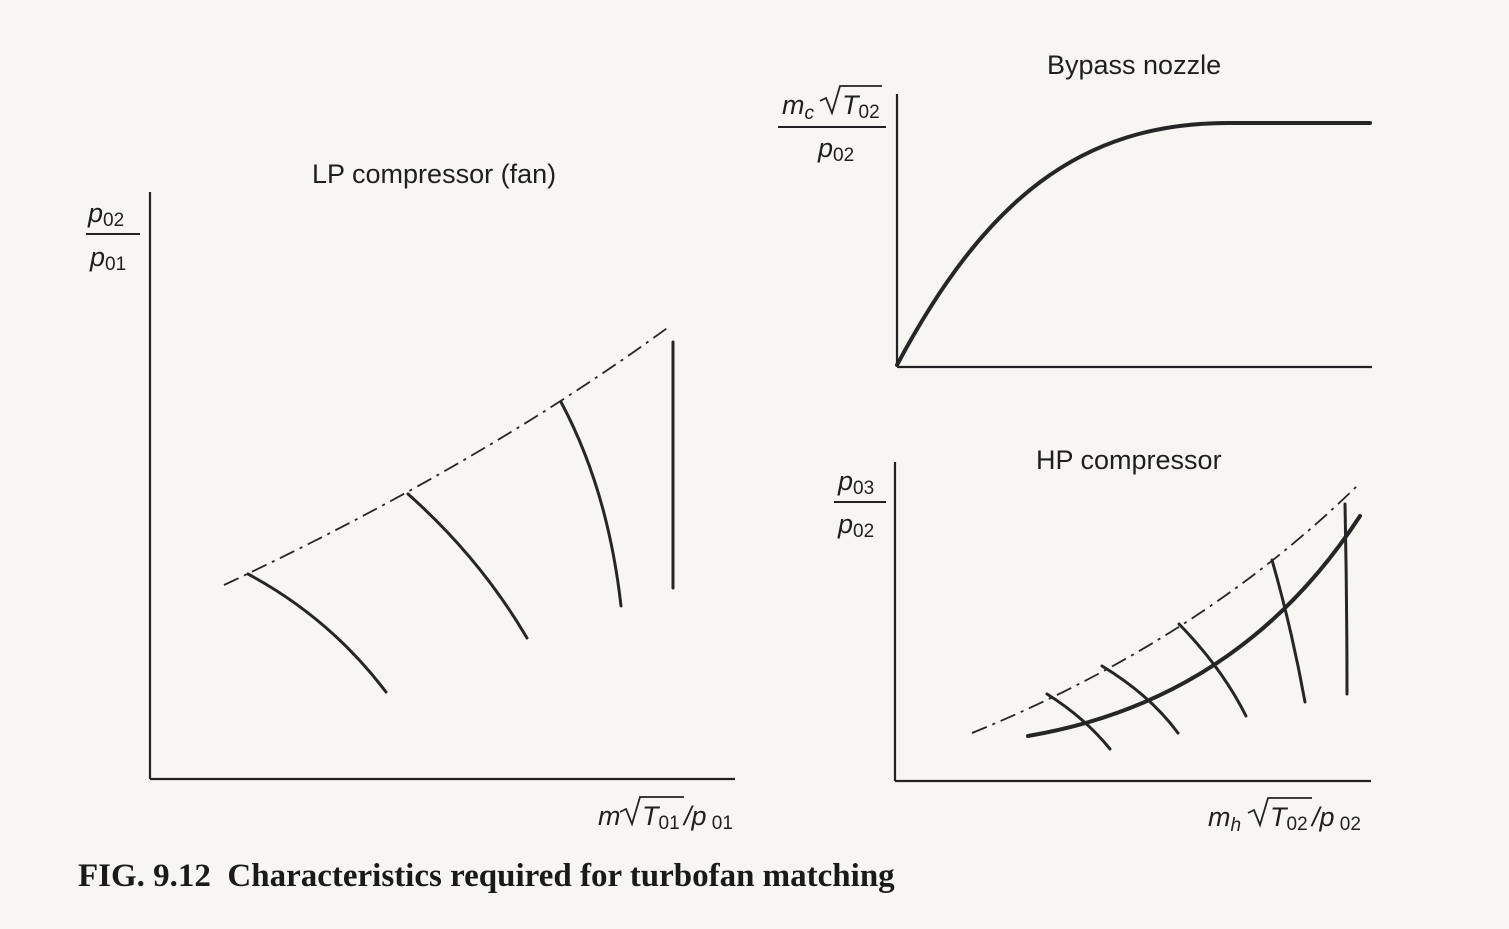 This screenshot has height=929, width=1509. I want to click on hp-ylabel-num: p, so click(845, 481).